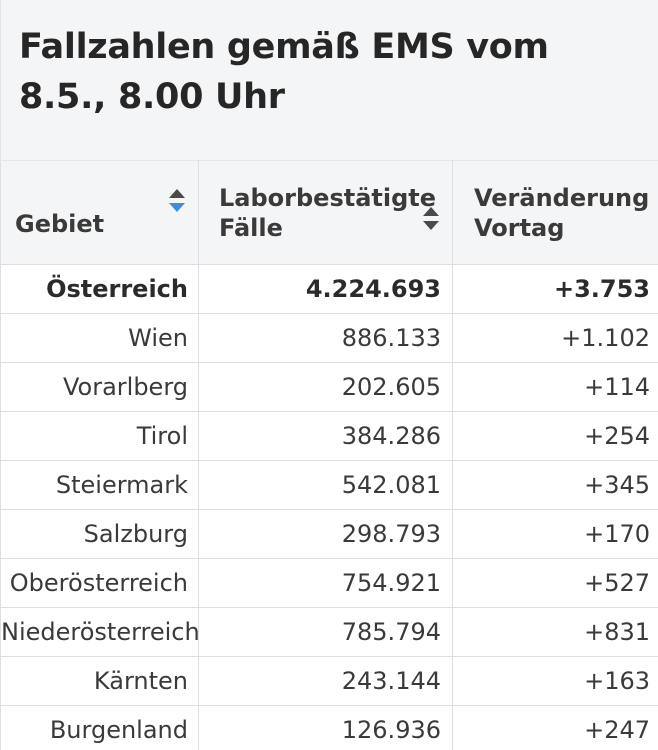  I want to click on cell-region: Oberösterreich, so click(99, 583).